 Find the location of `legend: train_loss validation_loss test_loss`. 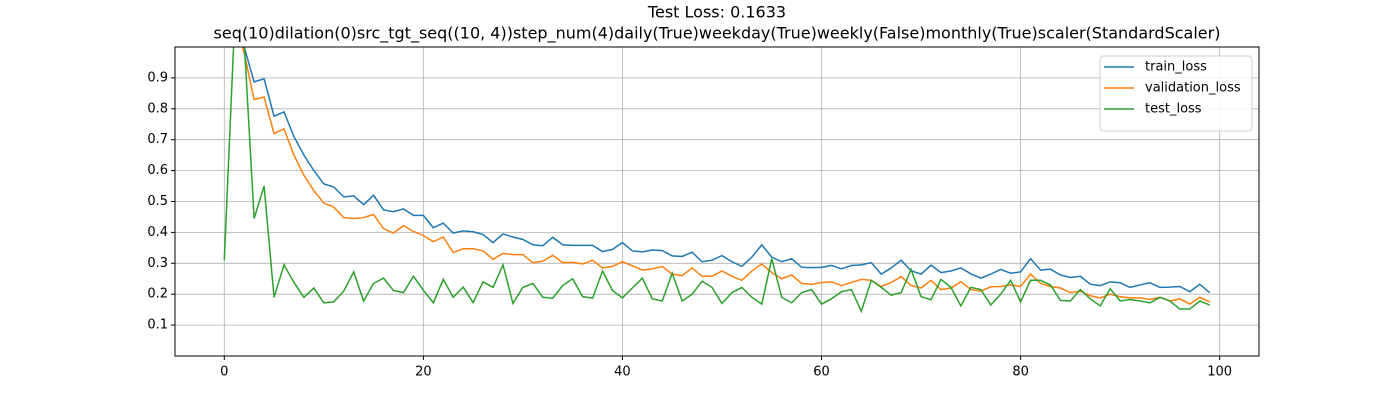

legend: train_loss validation_loss test_loss is located at coordinates (1176, 93).